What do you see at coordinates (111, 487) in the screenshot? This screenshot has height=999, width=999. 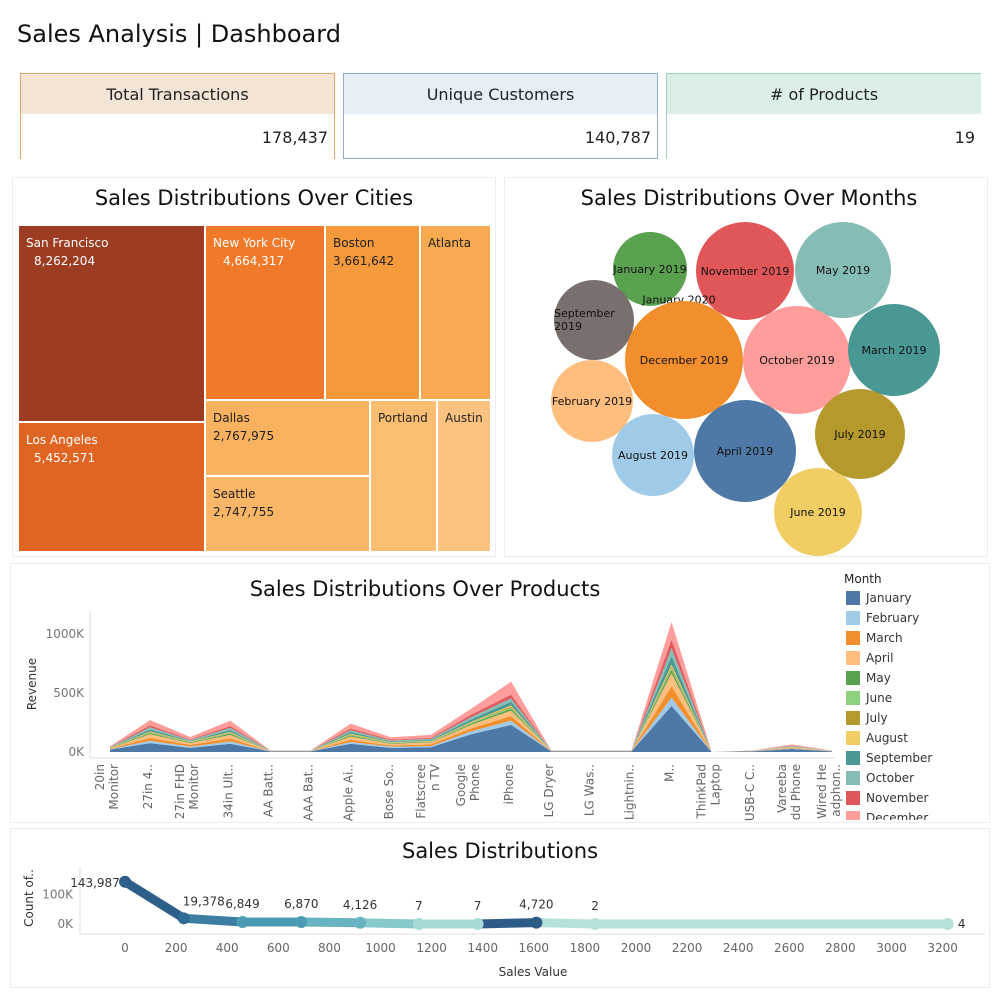 I see `treemap-cell: Los Angeles 5,452,571` at bounding box center [111, 487].